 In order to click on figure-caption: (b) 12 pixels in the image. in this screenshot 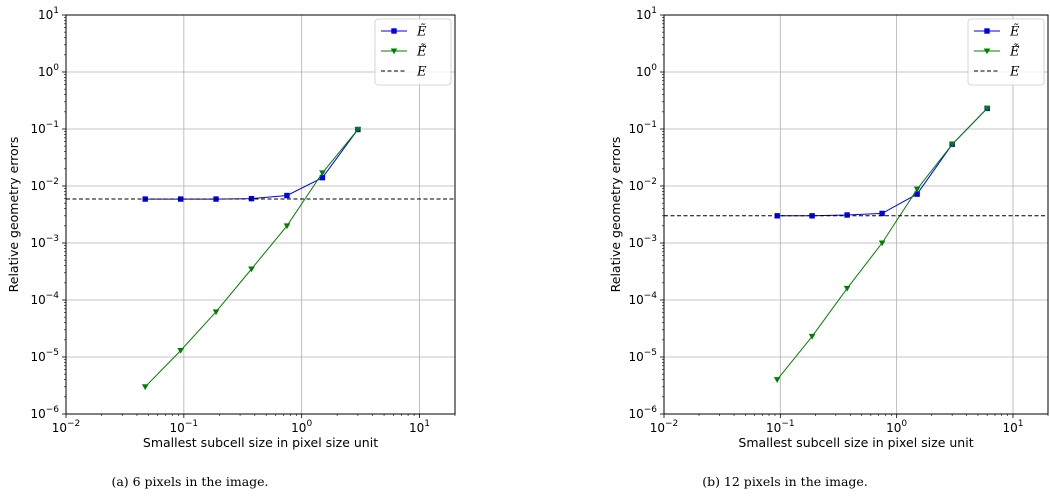, I will do `click(785, 481)`.